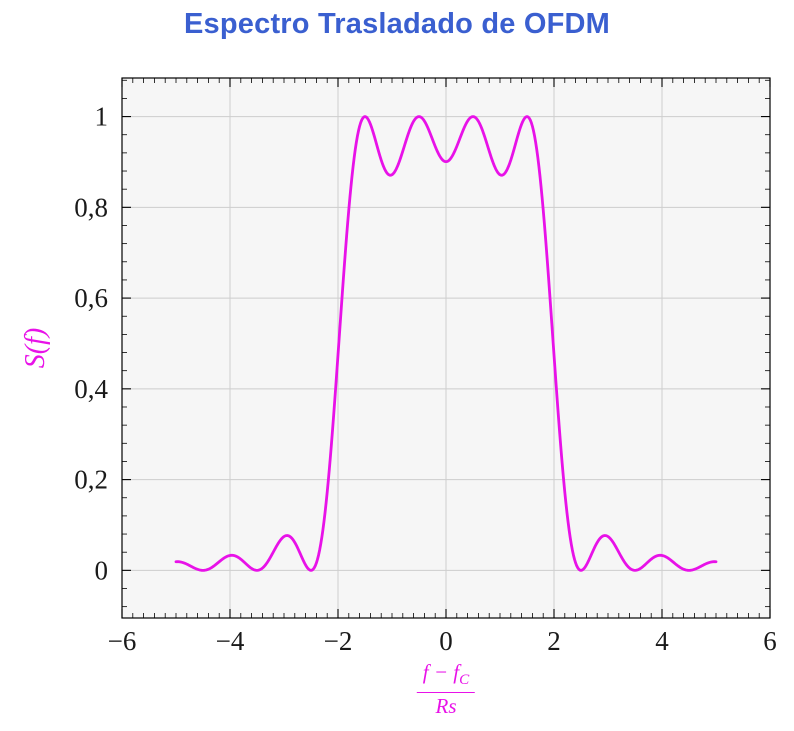 The height and width of the screenshot is (731, 794). I want to click on x-tick-label: −2, so click(338, 641).